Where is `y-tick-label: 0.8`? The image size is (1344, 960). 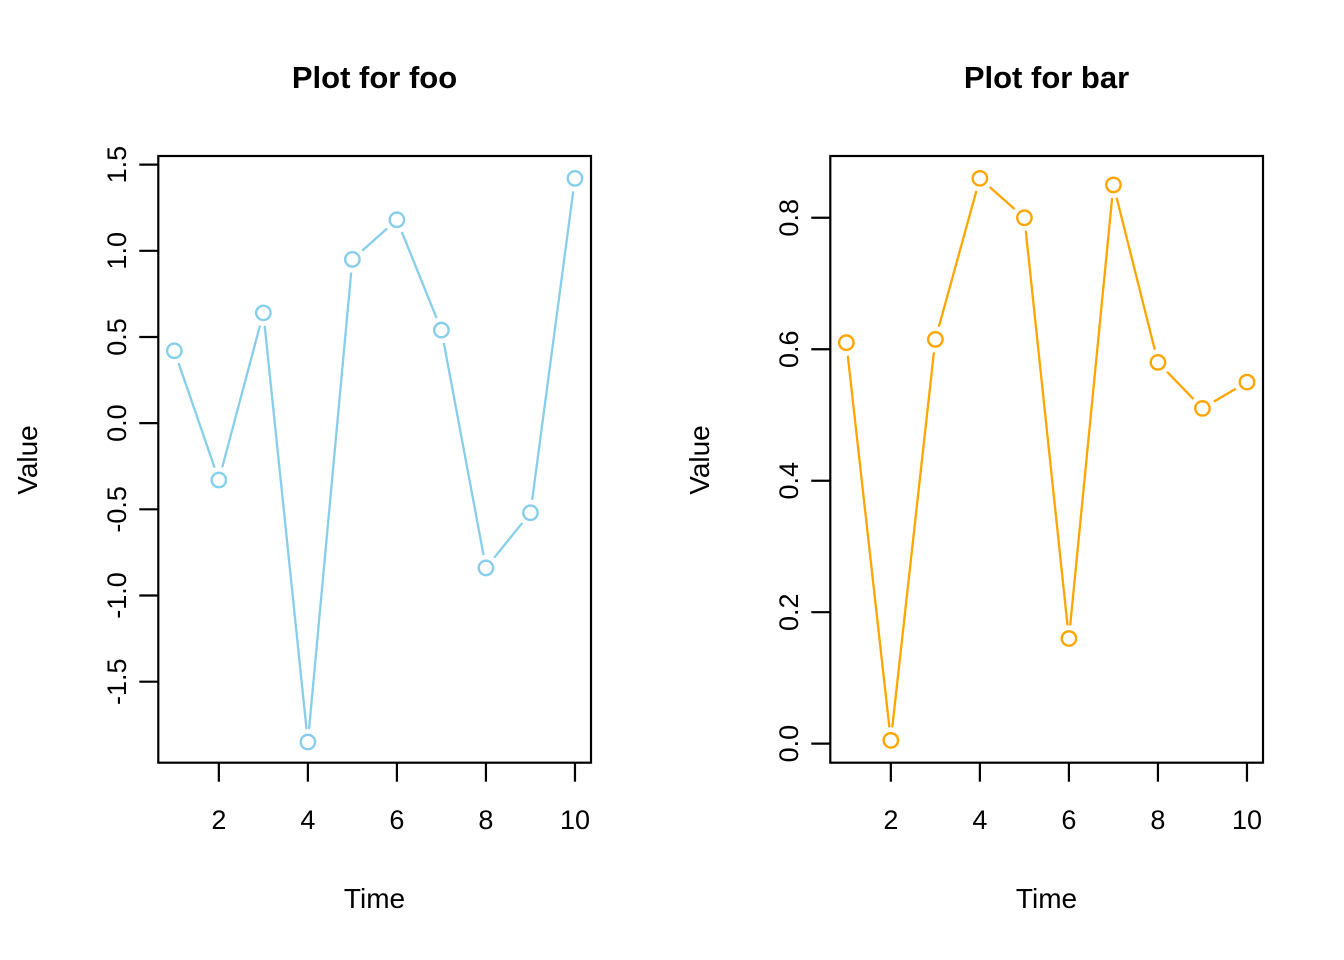 y-tick-label: 0.8 is located at coordinates (789, 218).